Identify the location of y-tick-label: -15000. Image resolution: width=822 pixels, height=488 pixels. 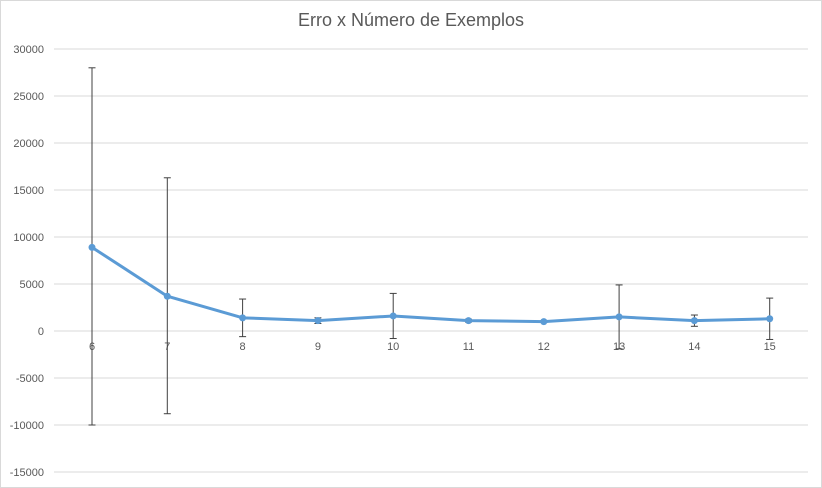
(27, 473).